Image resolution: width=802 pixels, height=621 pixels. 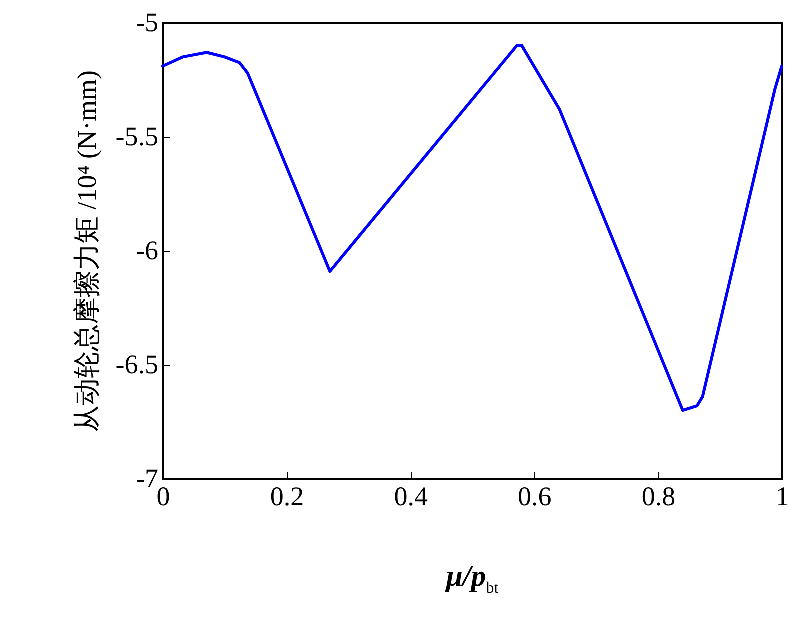 What do you see at coordinates (659, 497) in the screenshot?
I see `x-tick-label: 0.8` at bounding box center [659, 497].